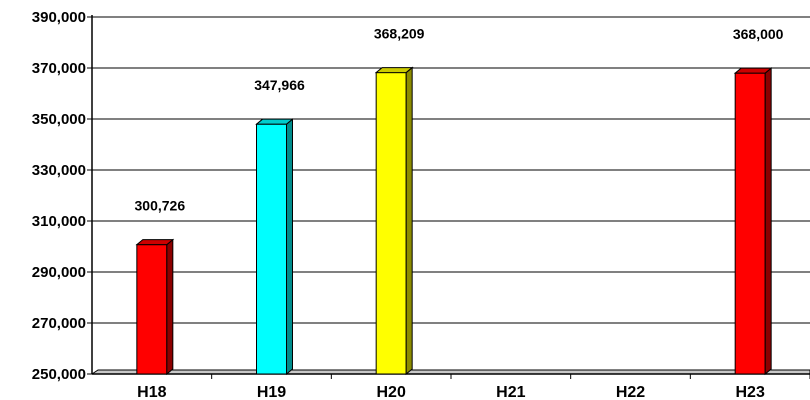 Image resolution: width=810 pixels, height=400 pixels. I want to click on y-tick-label: 390,000, so click(59, 17).